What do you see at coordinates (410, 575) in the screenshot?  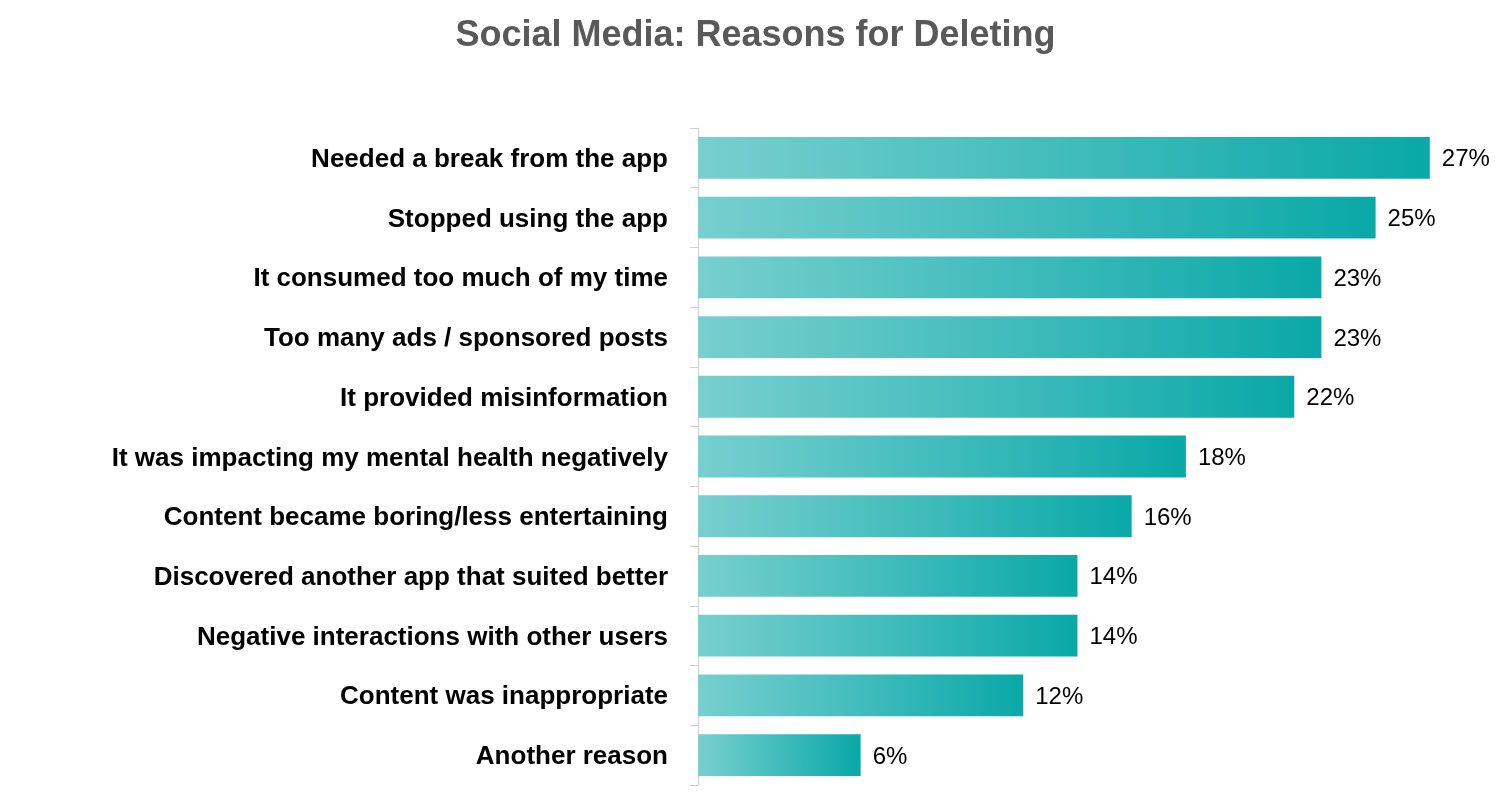 I see `y-tick-label: Discovered another app that suited better` at bounding box center [410, 575].